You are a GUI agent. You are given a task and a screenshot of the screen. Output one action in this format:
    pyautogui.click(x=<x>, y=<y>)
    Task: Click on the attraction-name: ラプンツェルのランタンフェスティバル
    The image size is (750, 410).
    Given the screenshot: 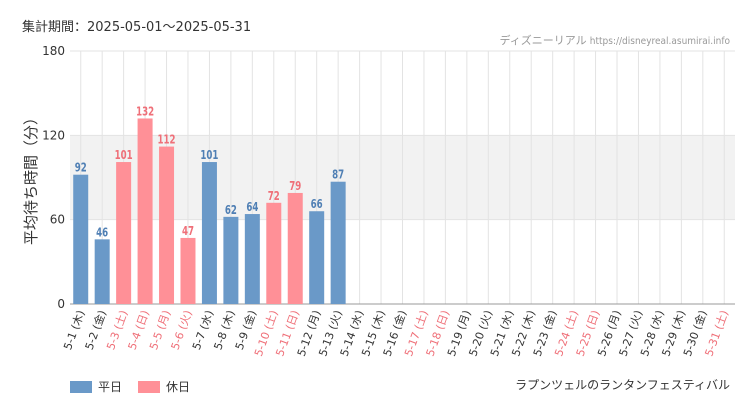 What is the action you would take?
    pyautogui.click(x=622, y=385)
    